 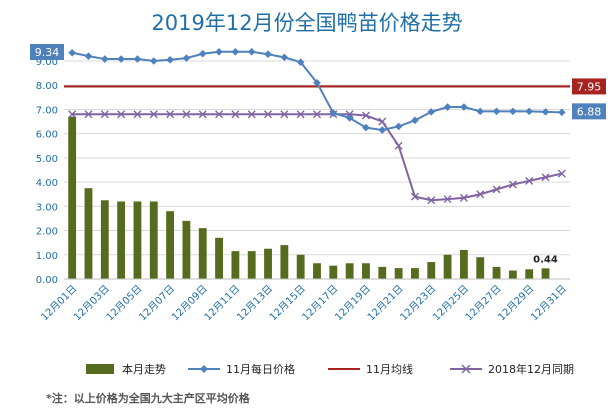 I want to click on y-tick-label: 1.00, so click(x=47, y=256).